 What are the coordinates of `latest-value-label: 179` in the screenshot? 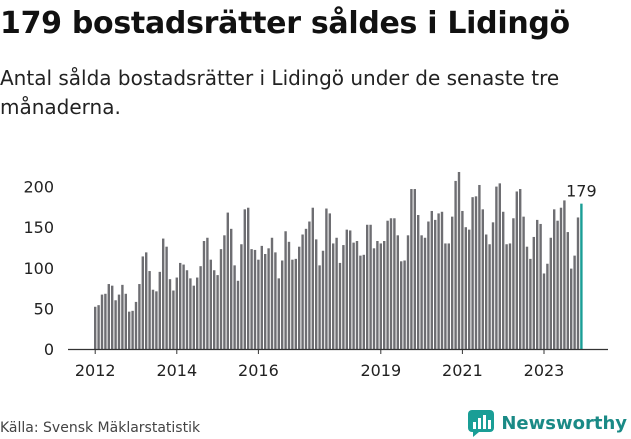 It's located at (581, 191).